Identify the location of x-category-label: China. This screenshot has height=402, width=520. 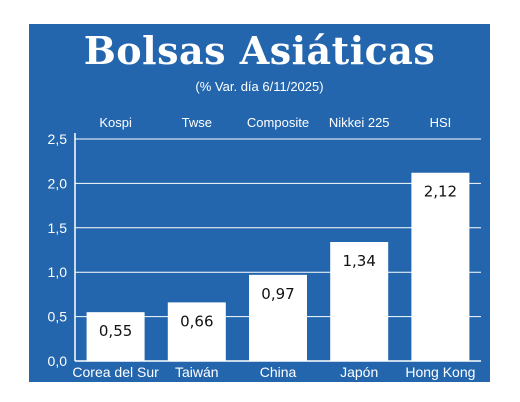
(278, 372).